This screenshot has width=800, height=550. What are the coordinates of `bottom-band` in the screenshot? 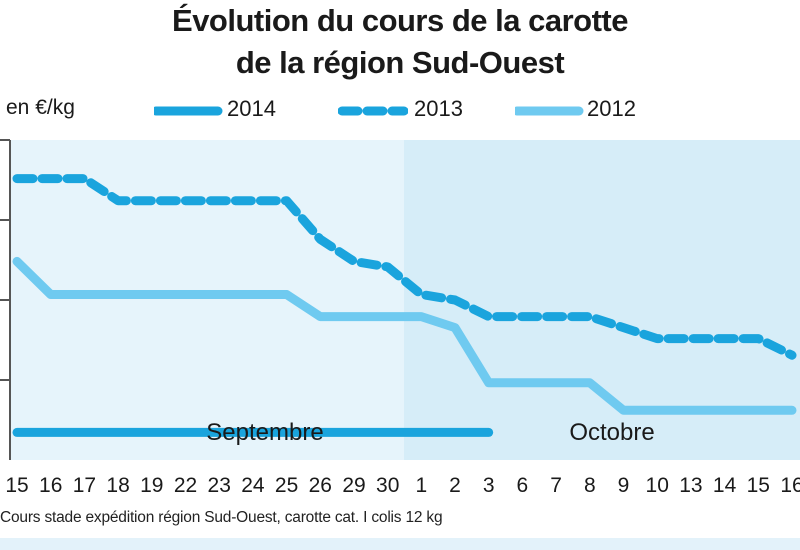 It's located at (400, 544).